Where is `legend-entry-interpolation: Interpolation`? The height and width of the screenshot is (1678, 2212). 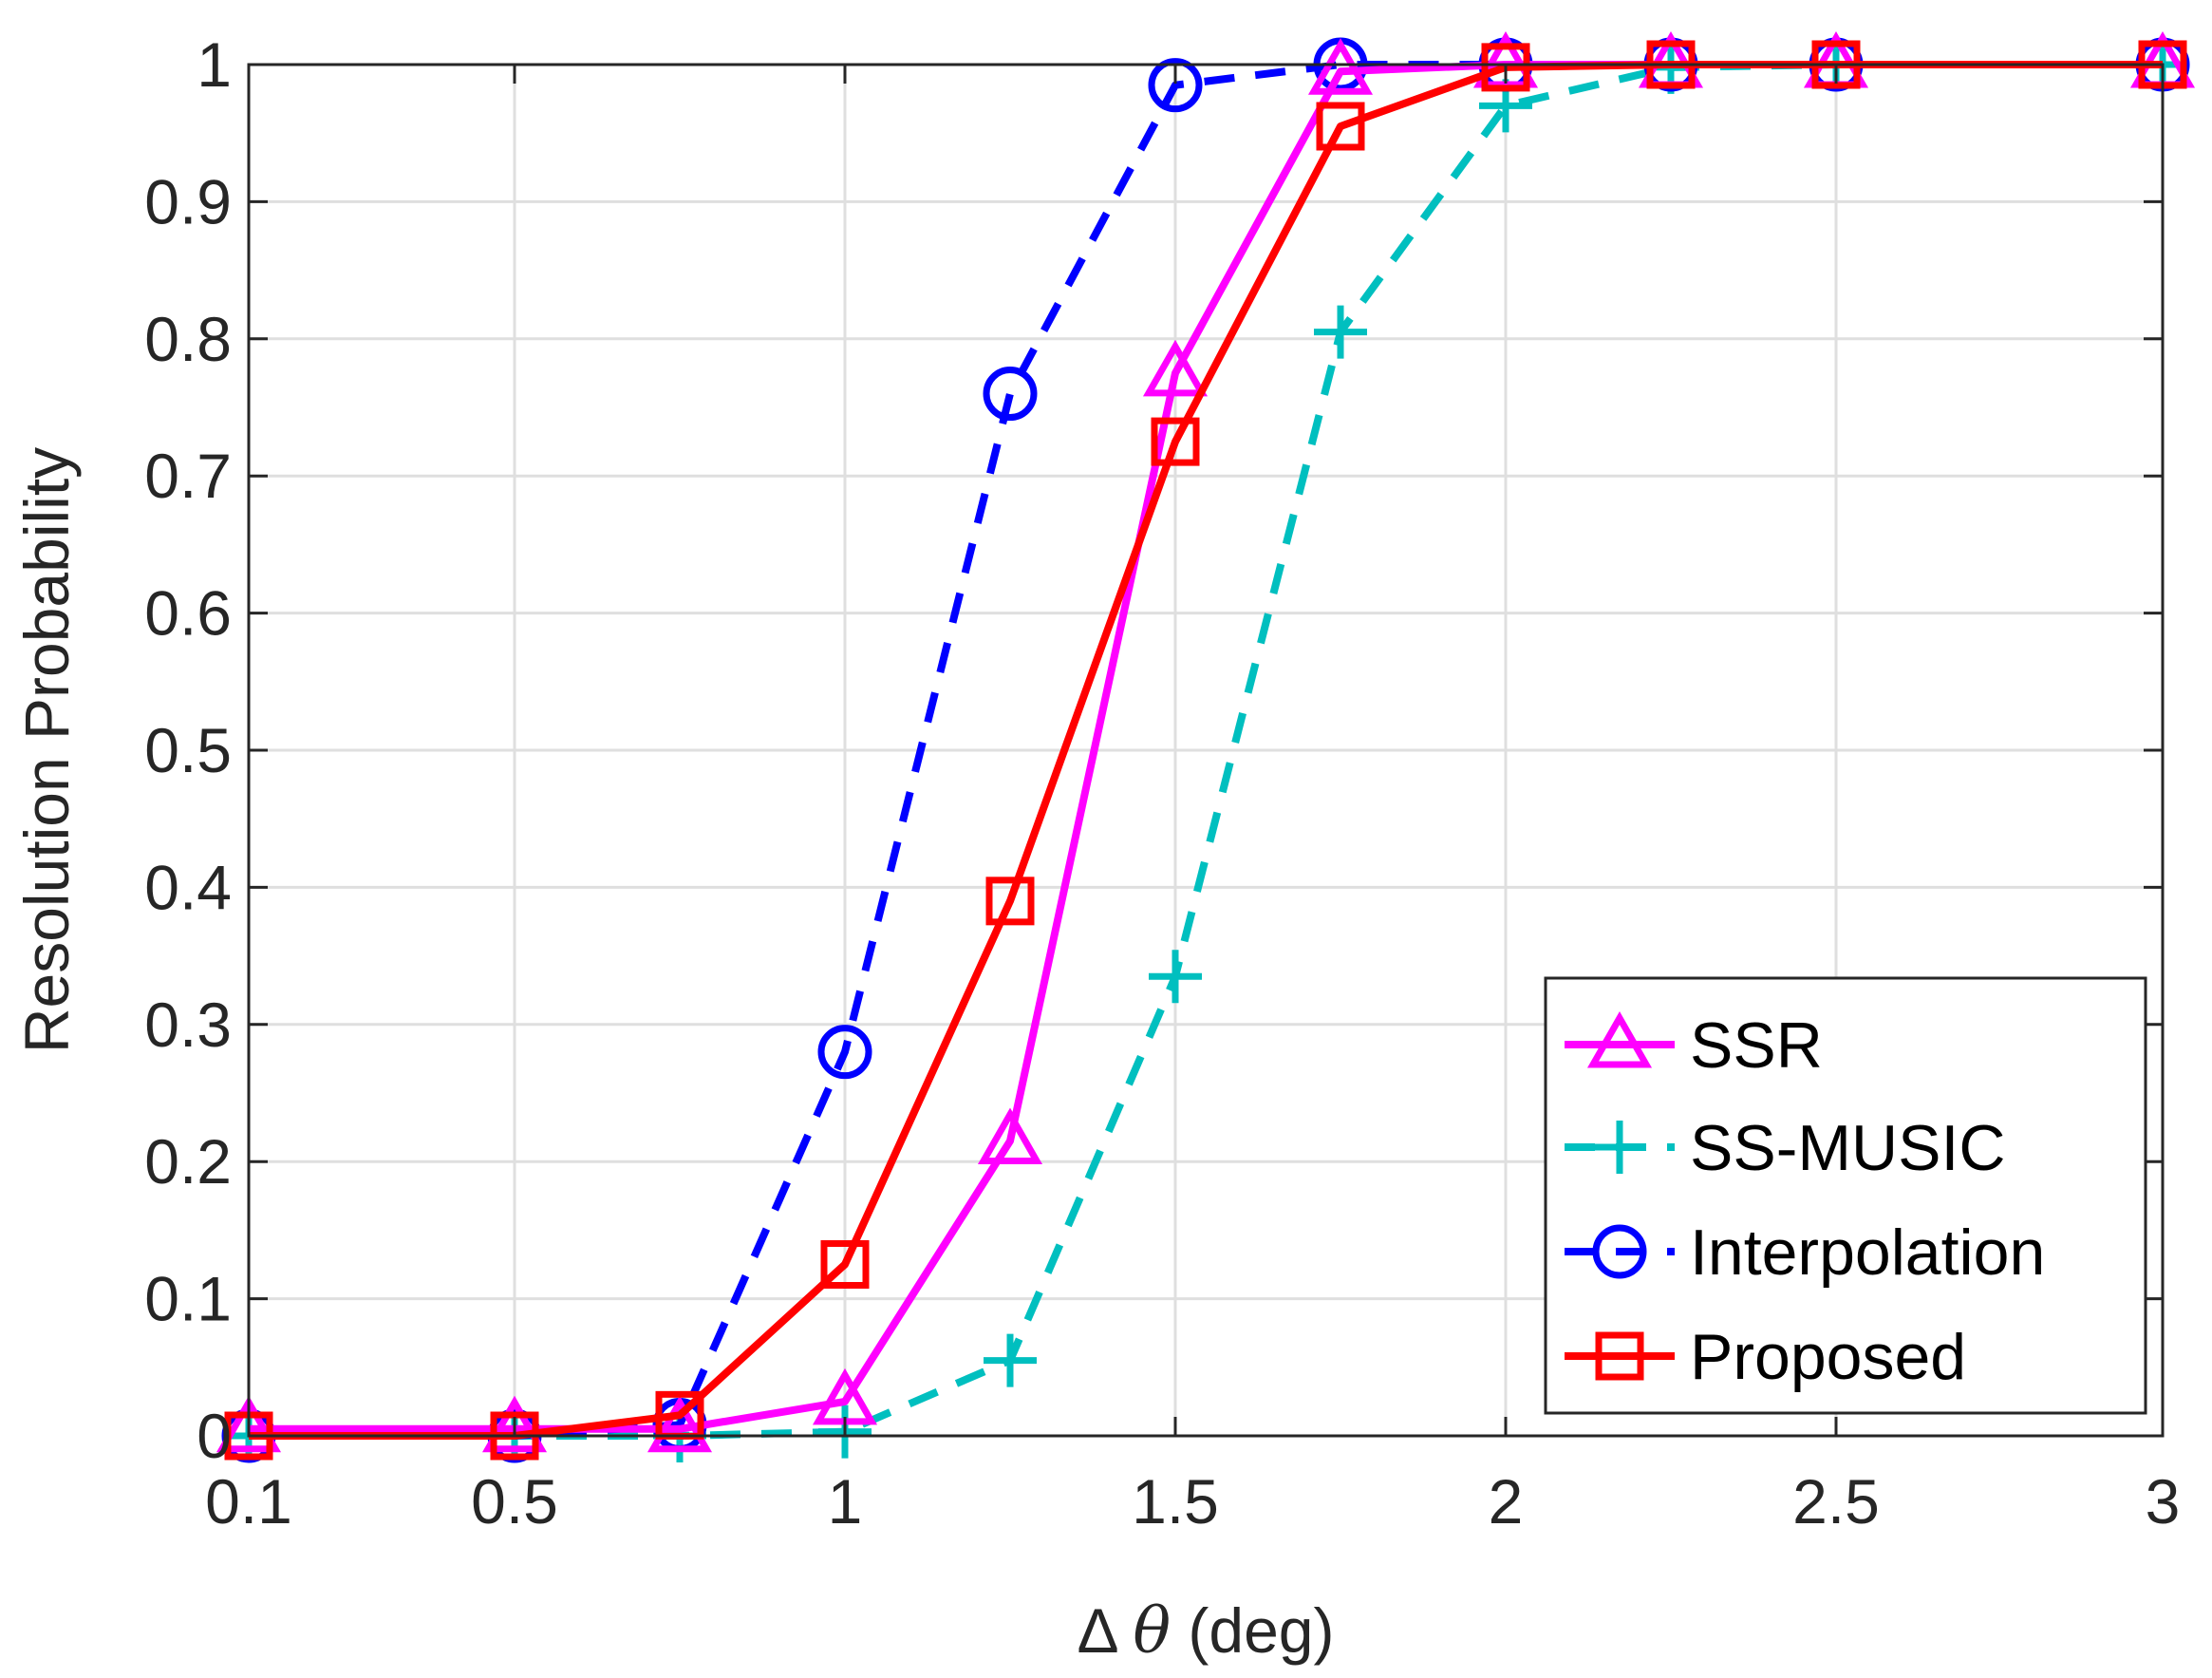 legend-entry-interpolation: Interpolation is located at coordinates (1805, 1252).